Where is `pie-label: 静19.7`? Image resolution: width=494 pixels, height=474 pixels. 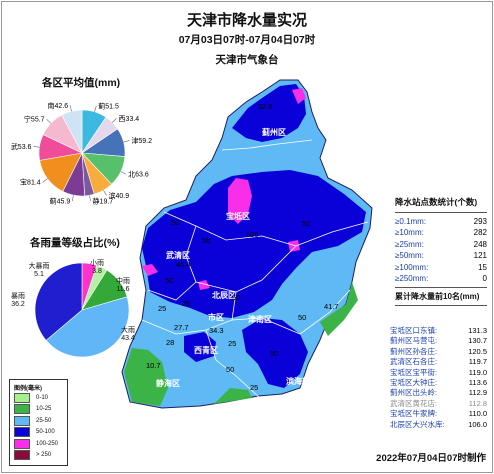
pie-label: 静19.7 is located at coordinates (103, 201).